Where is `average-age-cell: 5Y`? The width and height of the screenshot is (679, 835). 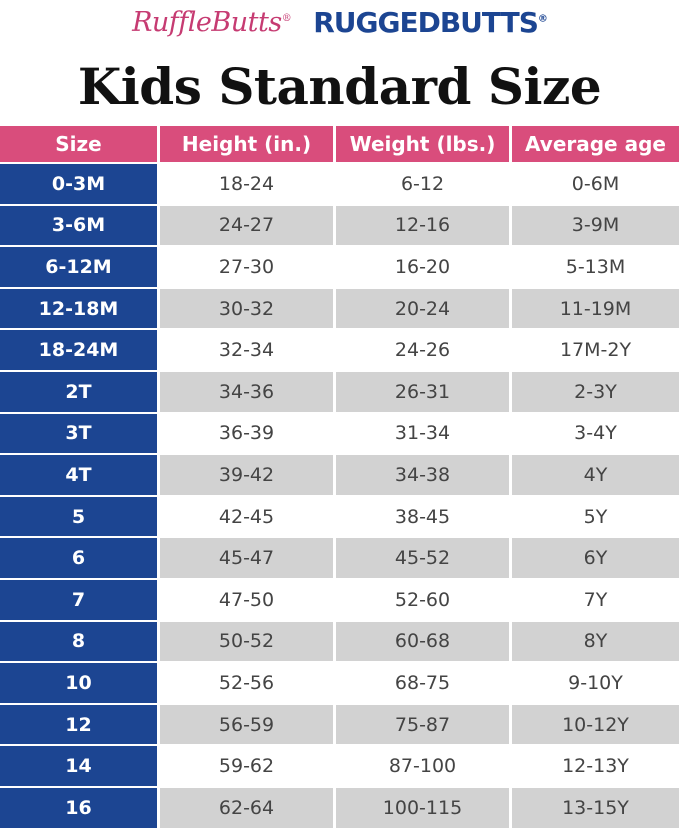 average-age-cell: 5Y is located at coordinates (595, 517).